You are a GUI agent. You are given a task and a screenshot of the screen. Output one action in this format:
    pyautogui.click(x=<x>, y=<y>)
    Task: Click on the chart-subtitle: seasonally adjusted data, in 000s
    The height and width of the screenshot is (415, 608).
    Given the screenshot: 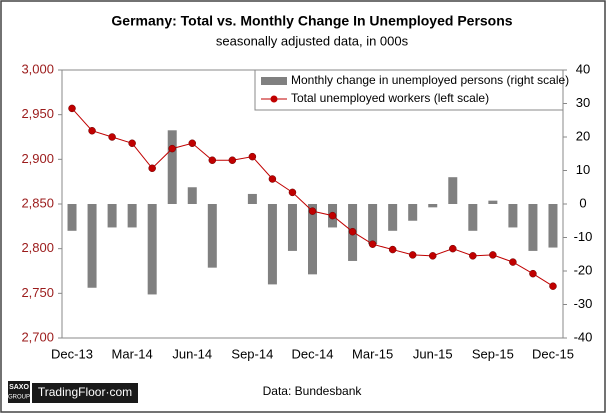 What is the action you would take?
    pyautogui.click(x=312, y=40)
    